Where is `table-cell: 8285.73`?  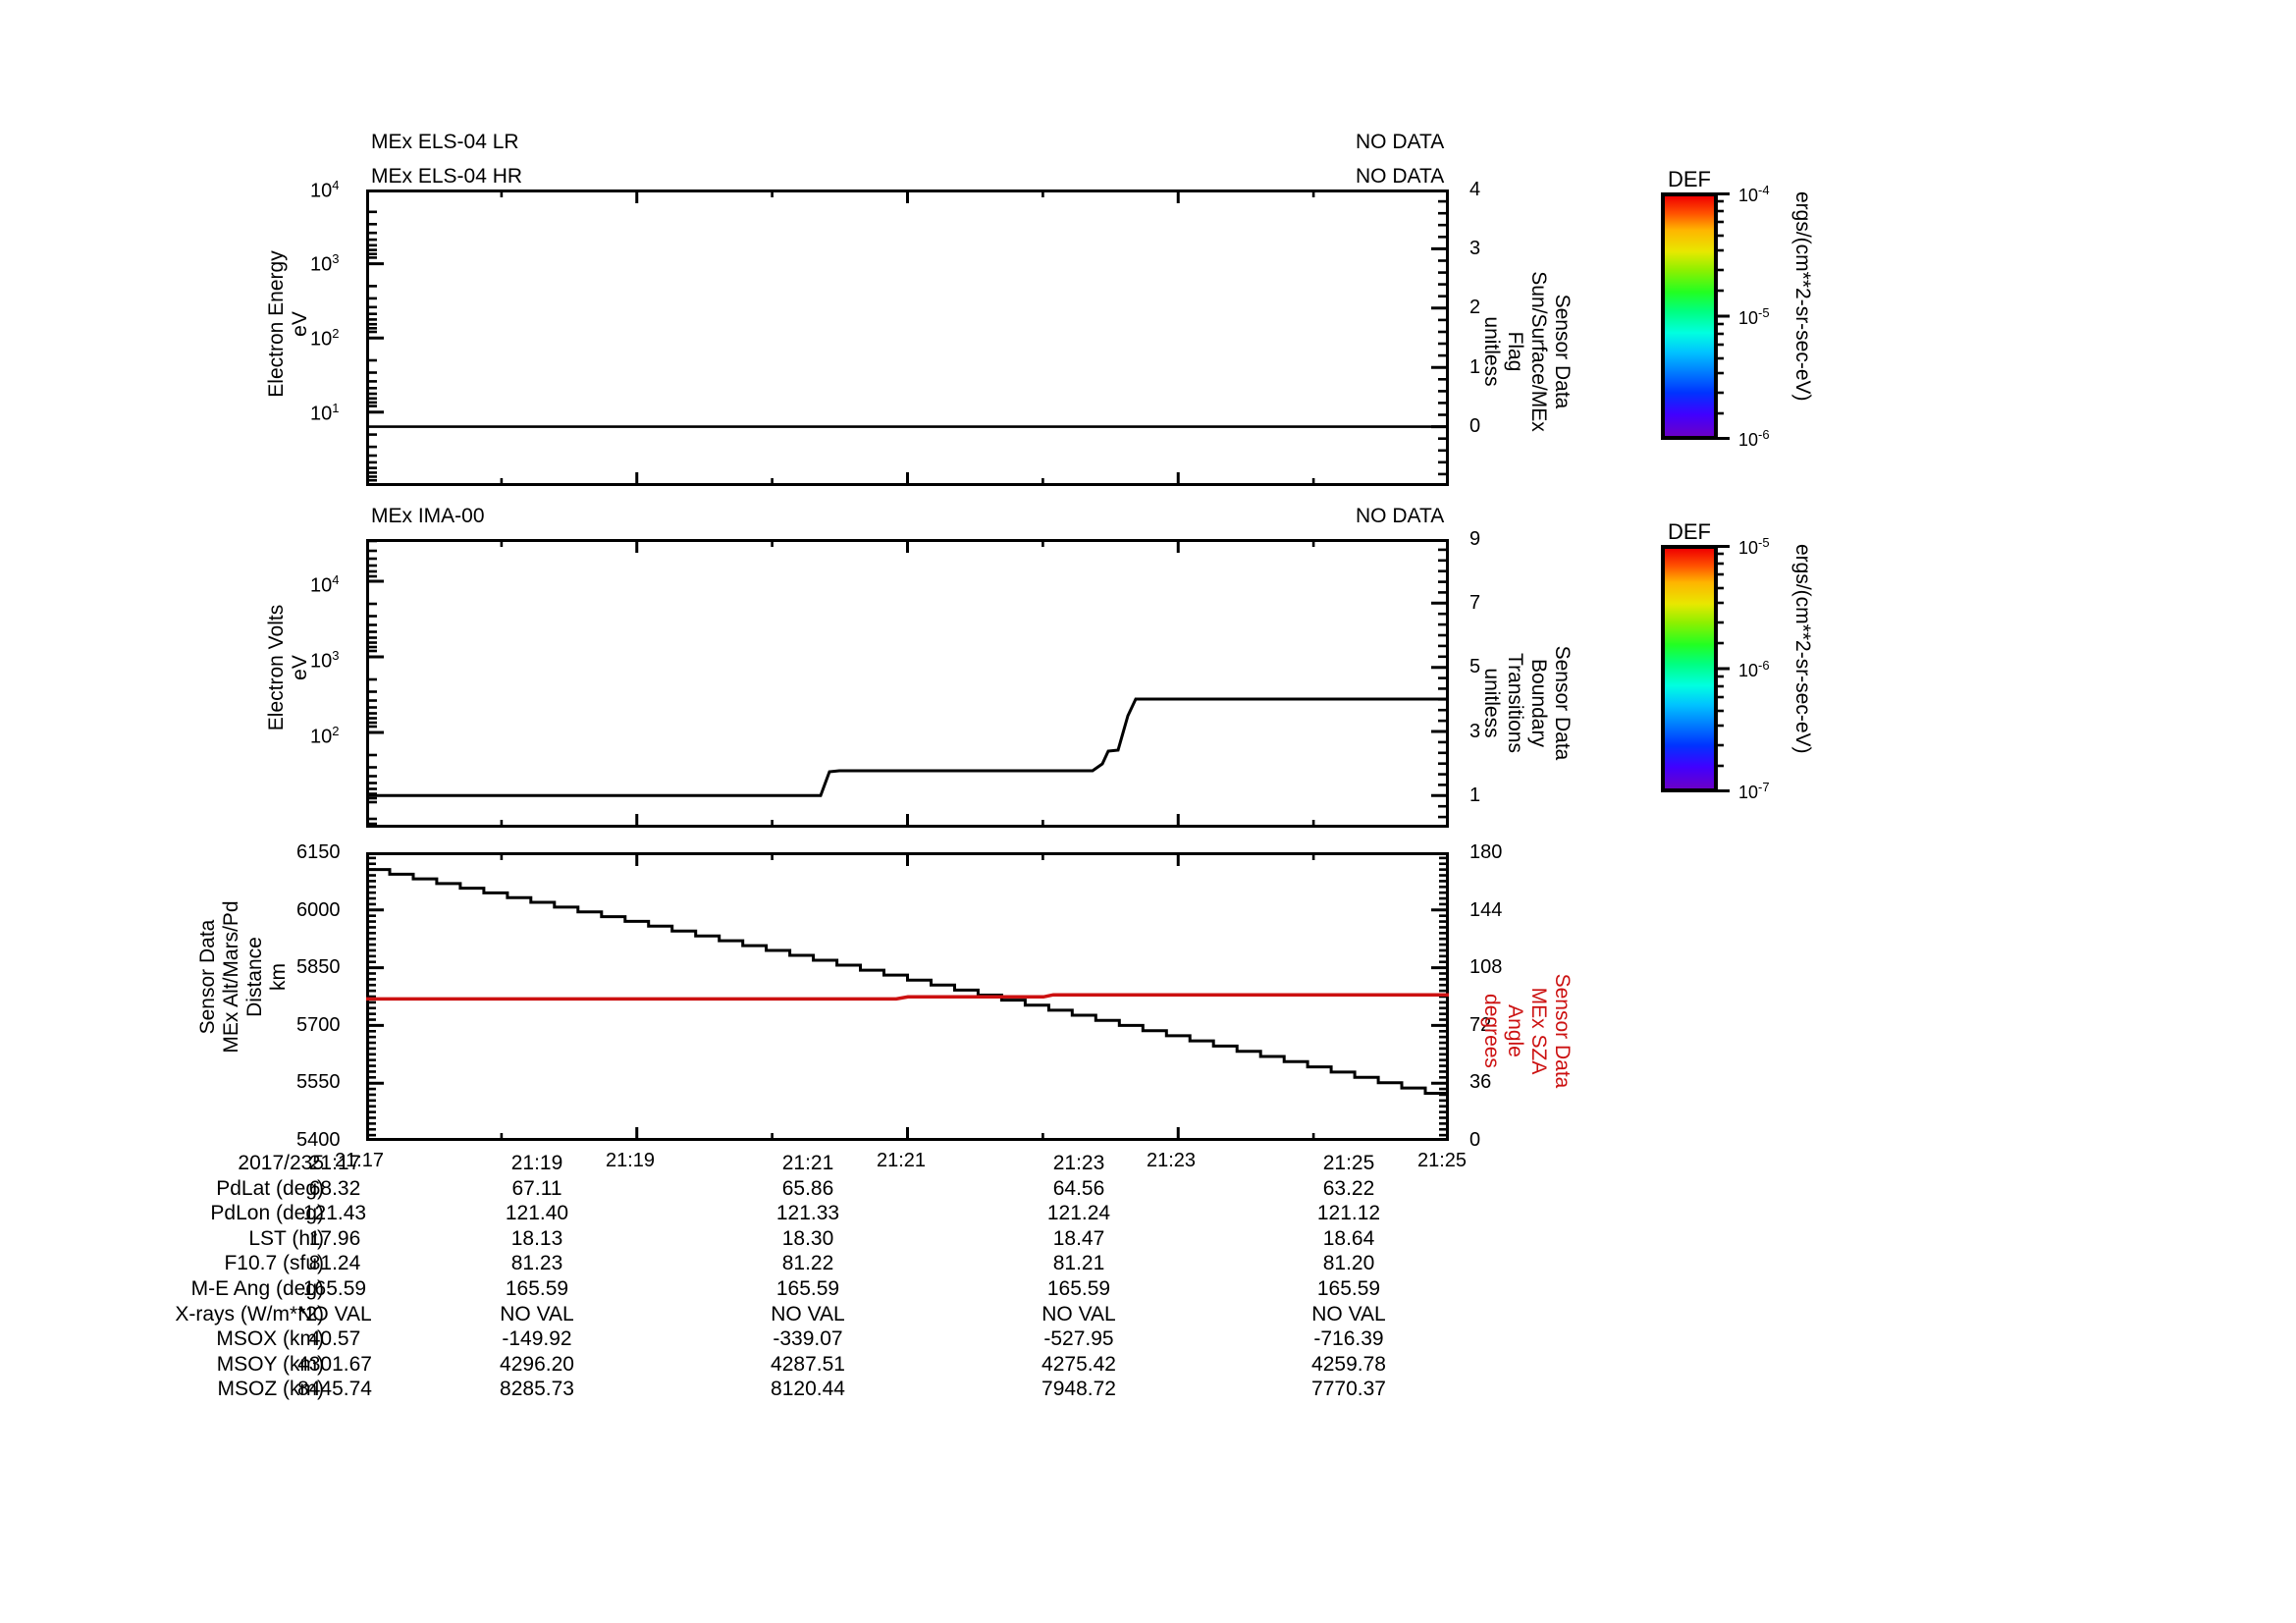
table-cell: 8285.73 is located at coordinates (537, 1390).